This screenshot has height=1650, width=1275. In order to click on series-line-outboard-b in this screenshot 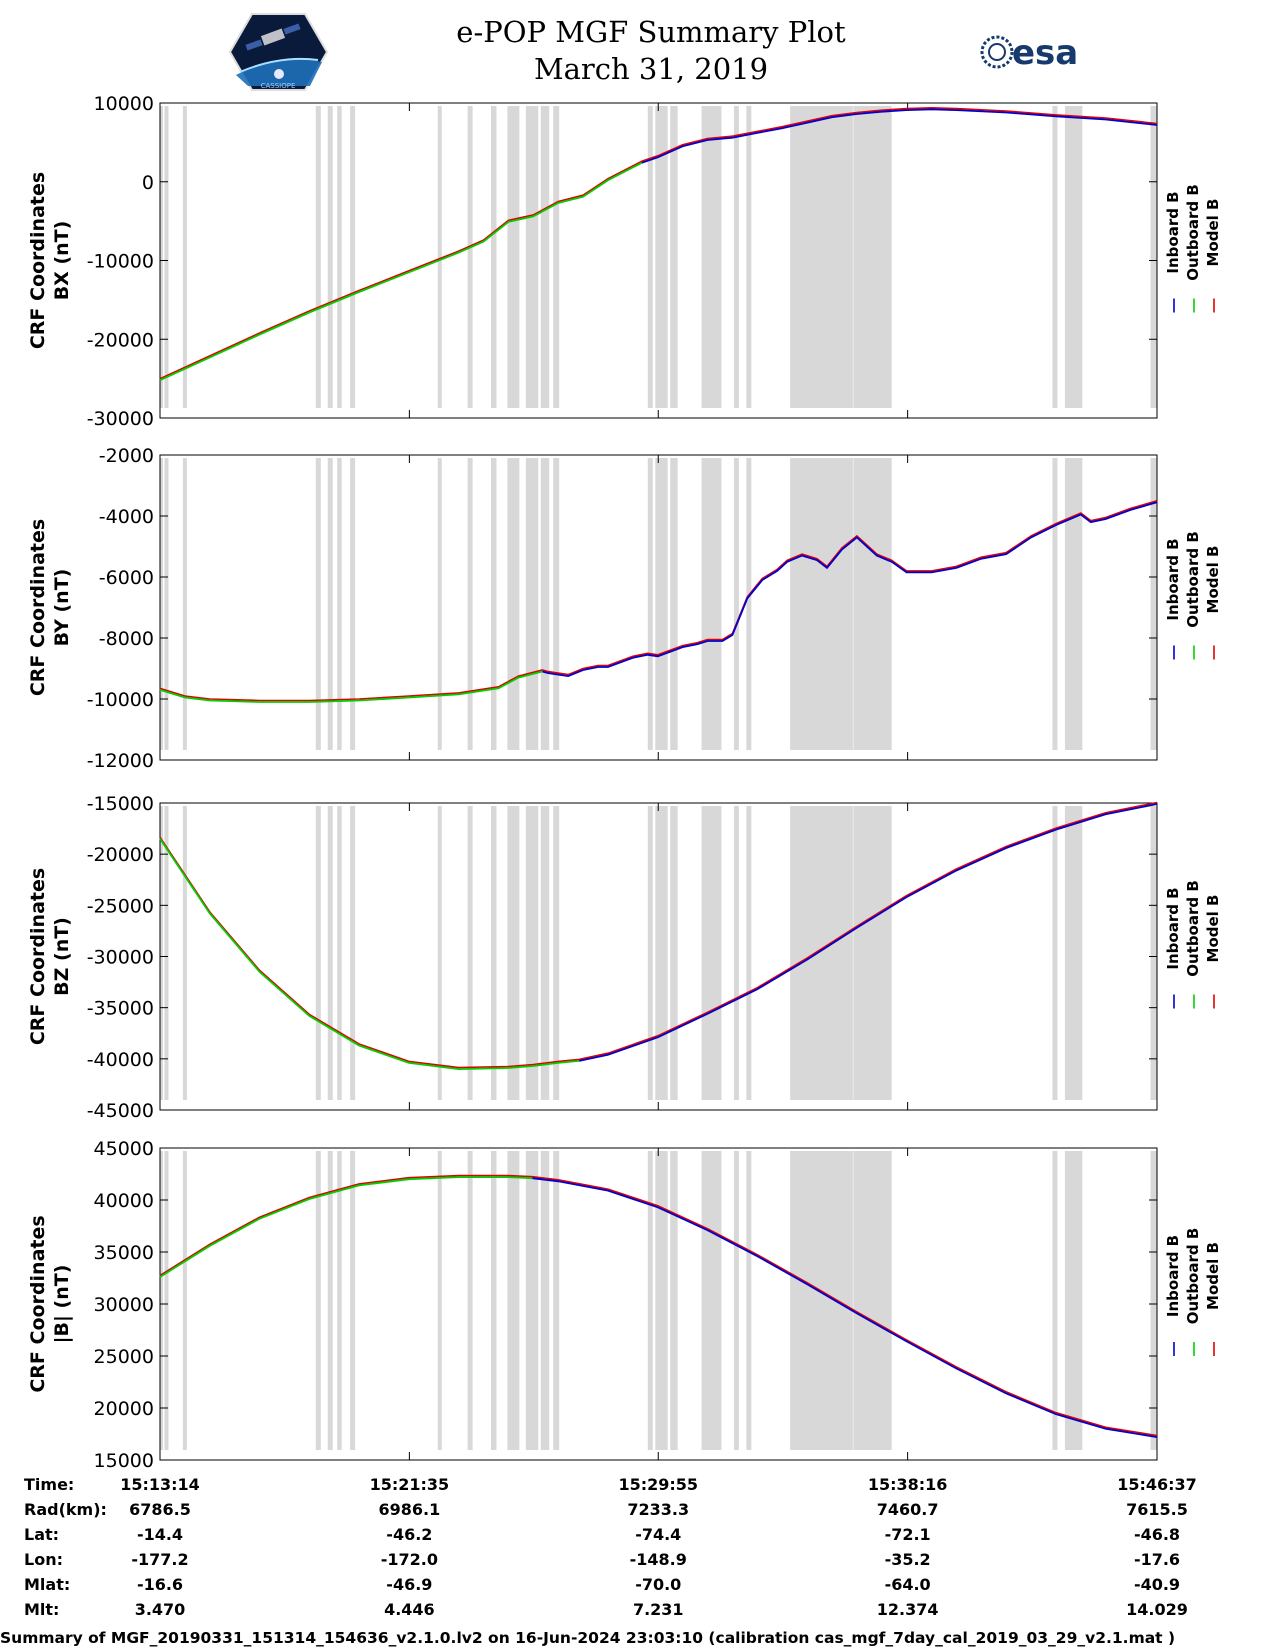, I will do `click(369, 954)`.